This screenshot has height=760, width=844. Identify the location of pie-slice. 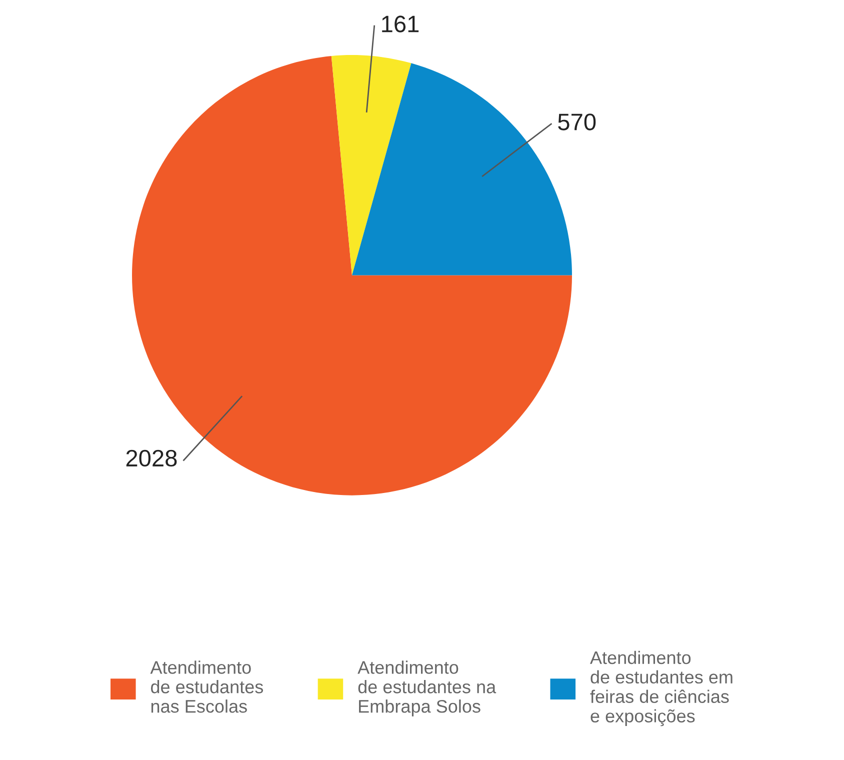
(371, 165).